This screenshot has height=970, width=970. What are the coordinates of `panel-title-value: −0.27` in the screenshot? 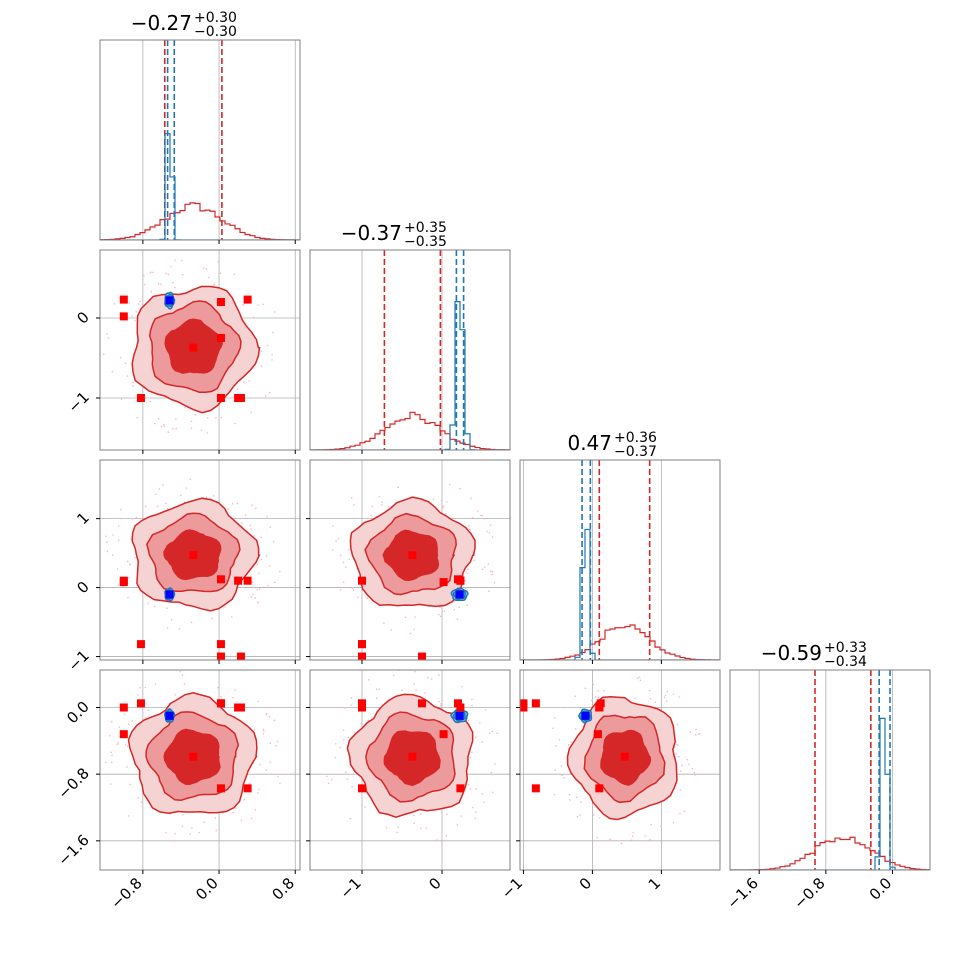 It's located at (161, 23).